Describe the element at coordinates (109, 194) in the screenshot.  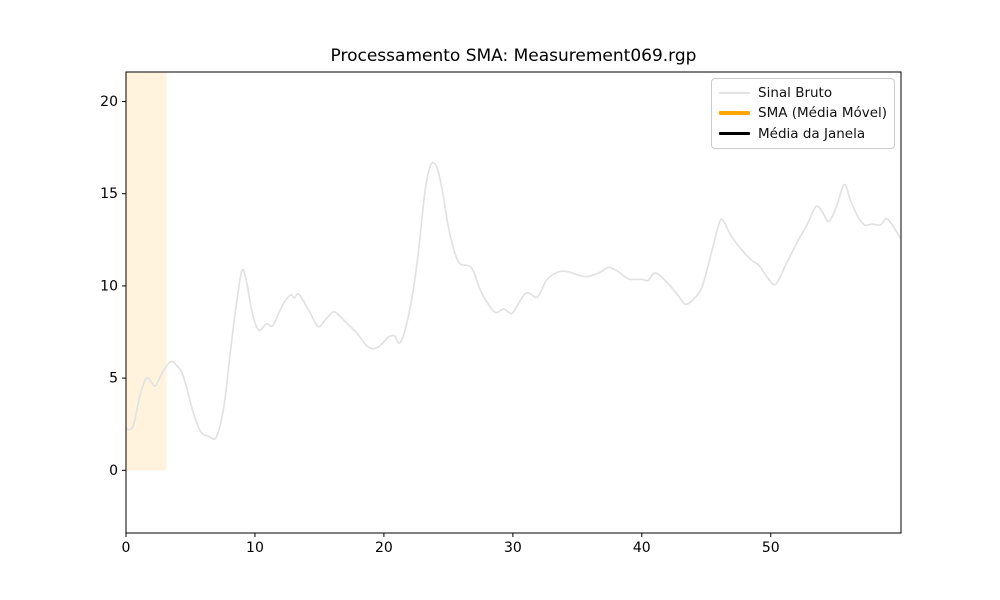
I see `y-tick-label: 15` at that location.